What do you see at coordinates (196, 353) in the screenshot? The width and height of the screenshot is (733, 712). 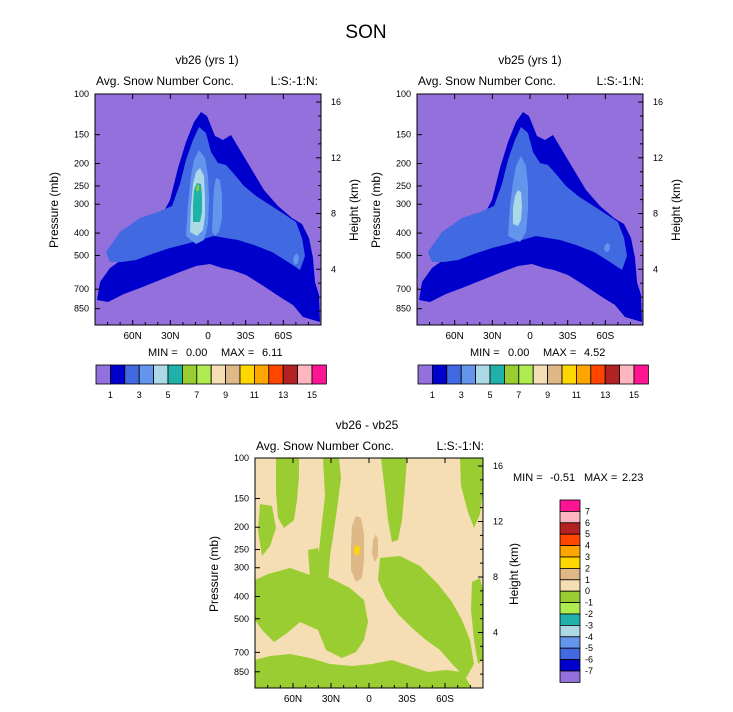 I see `min-value: 0.00` at bounding box center [196, 353].